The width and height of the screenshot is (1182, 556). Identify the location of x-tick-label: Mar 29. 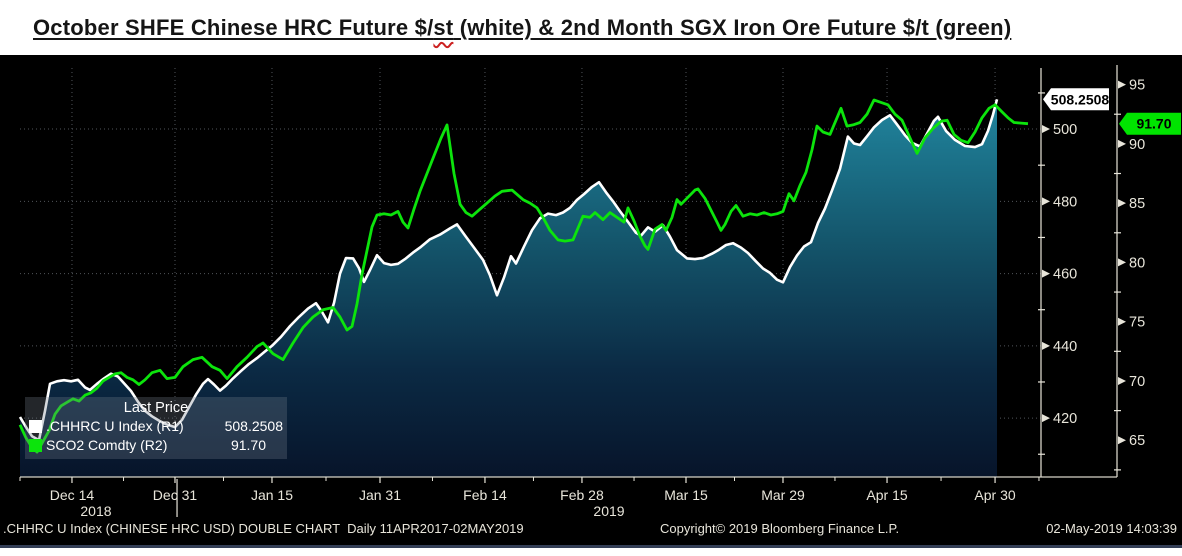
(783, 495).